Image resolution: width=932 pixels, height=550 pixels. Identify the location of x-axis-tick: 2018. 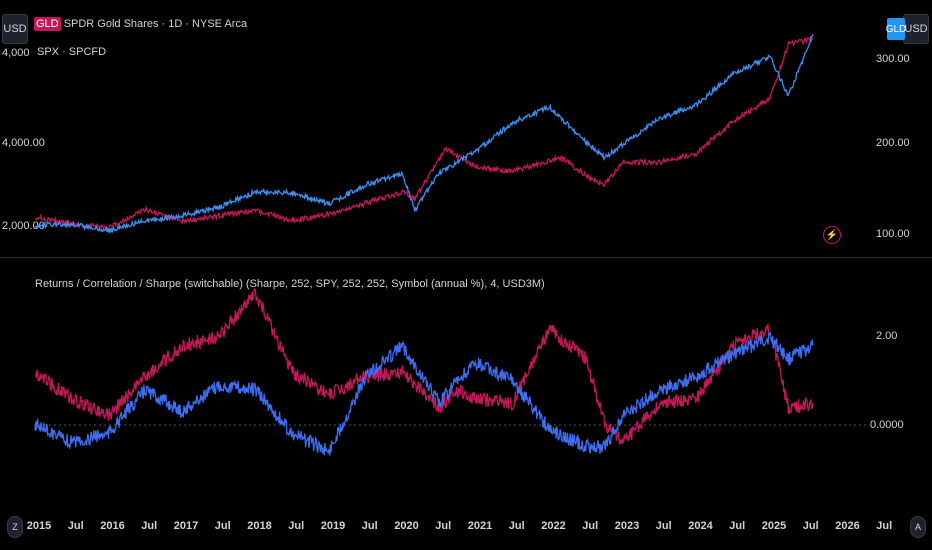
(259, 526).